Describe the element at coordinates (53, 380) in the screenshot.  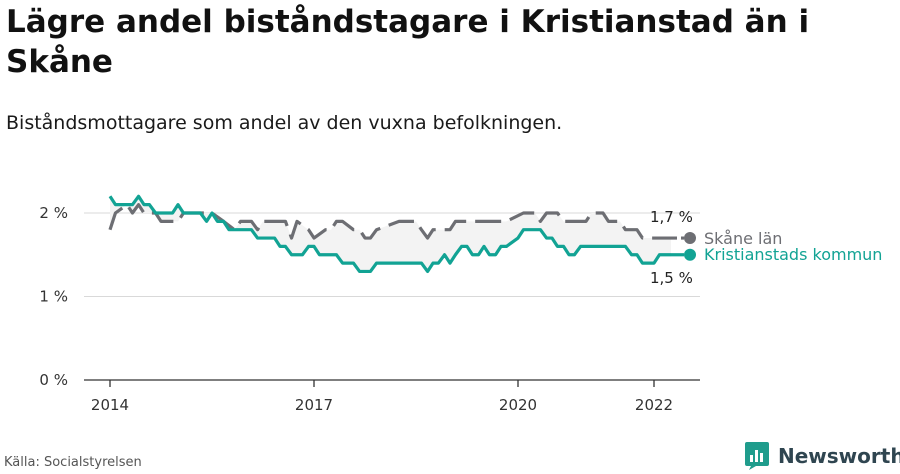
I see `y-tick-label: 0 %` at that location.